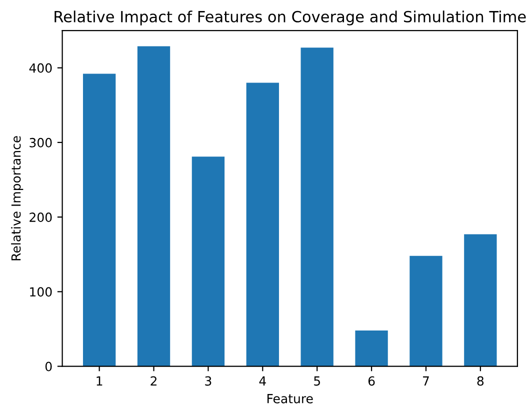 The image size is (528, 407). I want to click on chart-title: Relative Impact of Features on Coverage and Simulation Time, so click(290, 18).